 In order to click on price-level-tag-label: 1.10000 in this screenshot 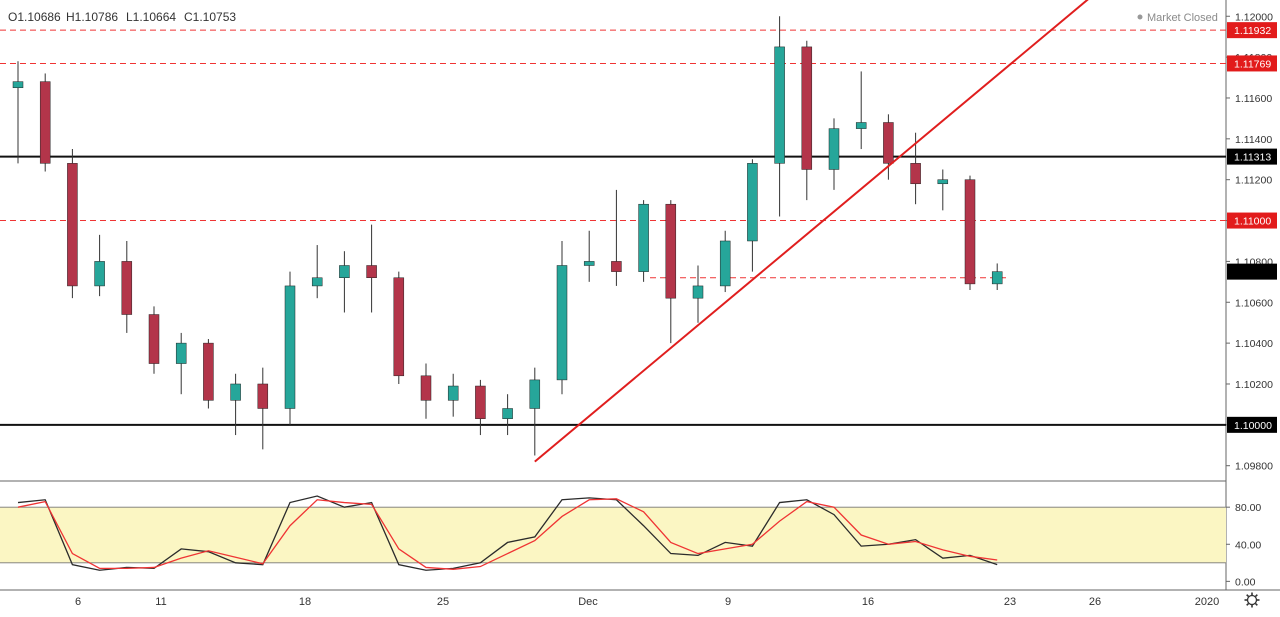, I will do `click(1253, 426)`.